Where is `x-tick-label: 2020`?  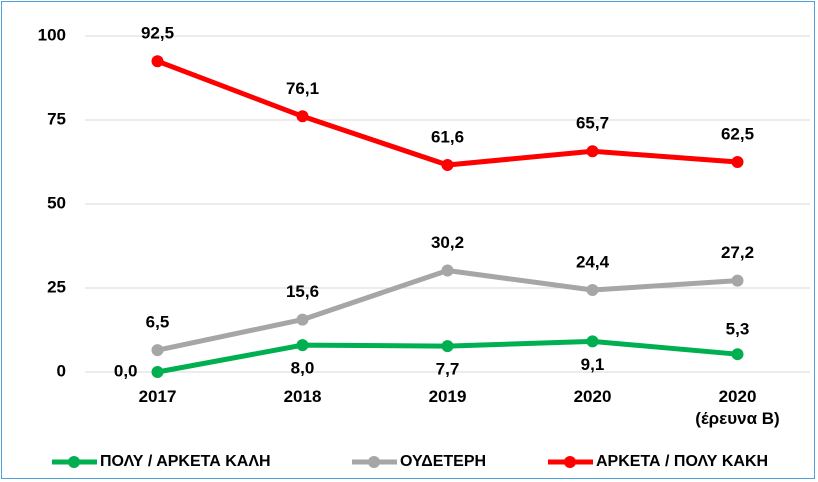 x-tick-label: 2020 is located at coordinates (592, 396).